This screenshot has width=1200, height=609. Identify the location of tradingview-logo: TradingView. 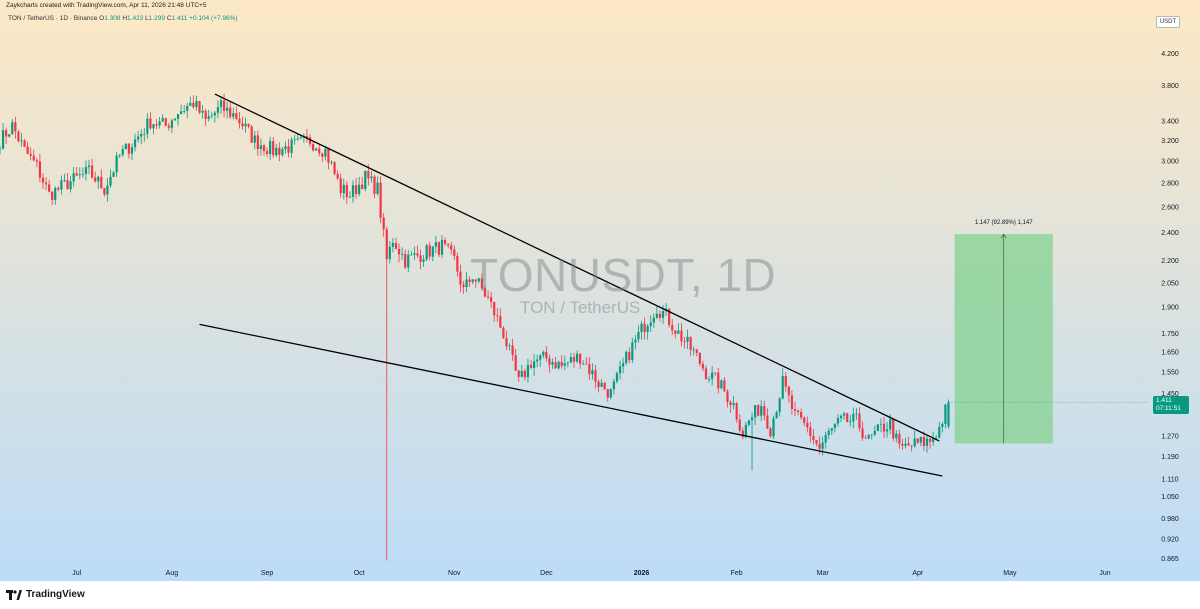
(45, 594).